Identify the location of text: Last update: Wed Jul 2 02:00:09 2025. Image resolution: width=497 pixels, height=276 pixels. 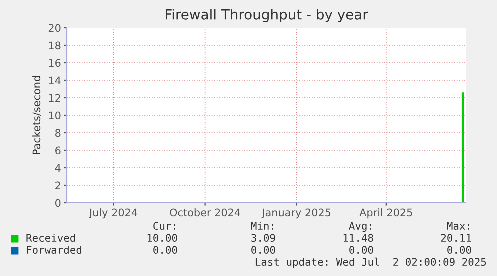
(371, 263).